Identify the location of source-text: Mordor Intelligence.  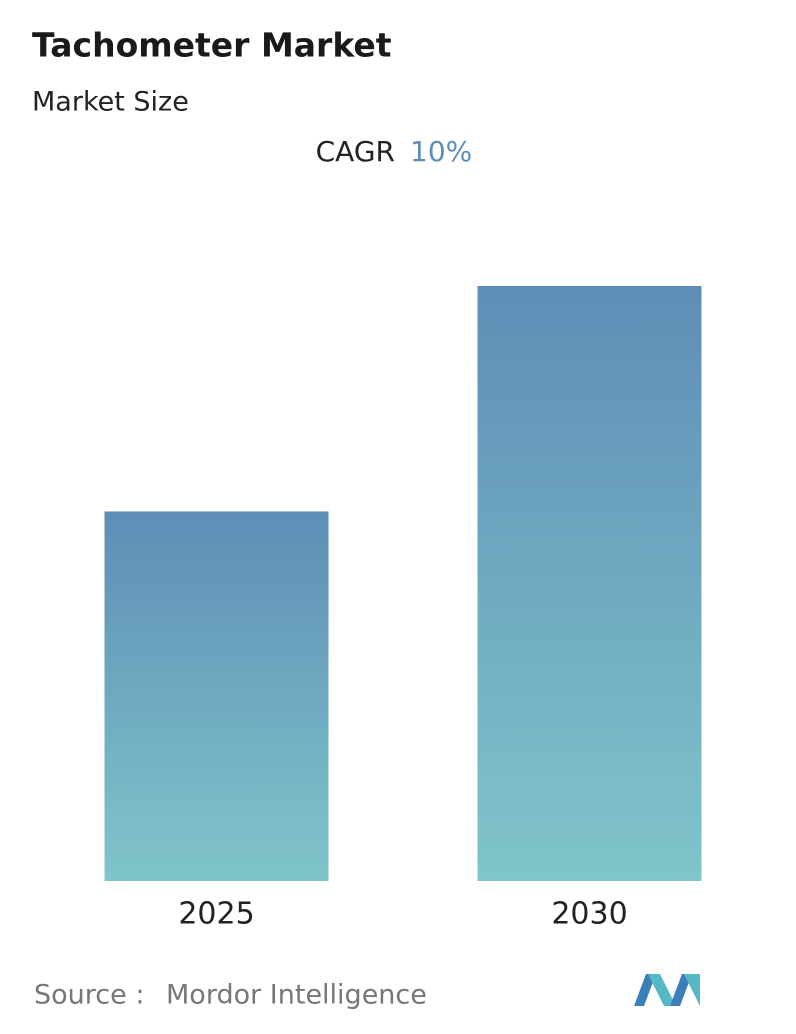
(296, 995).